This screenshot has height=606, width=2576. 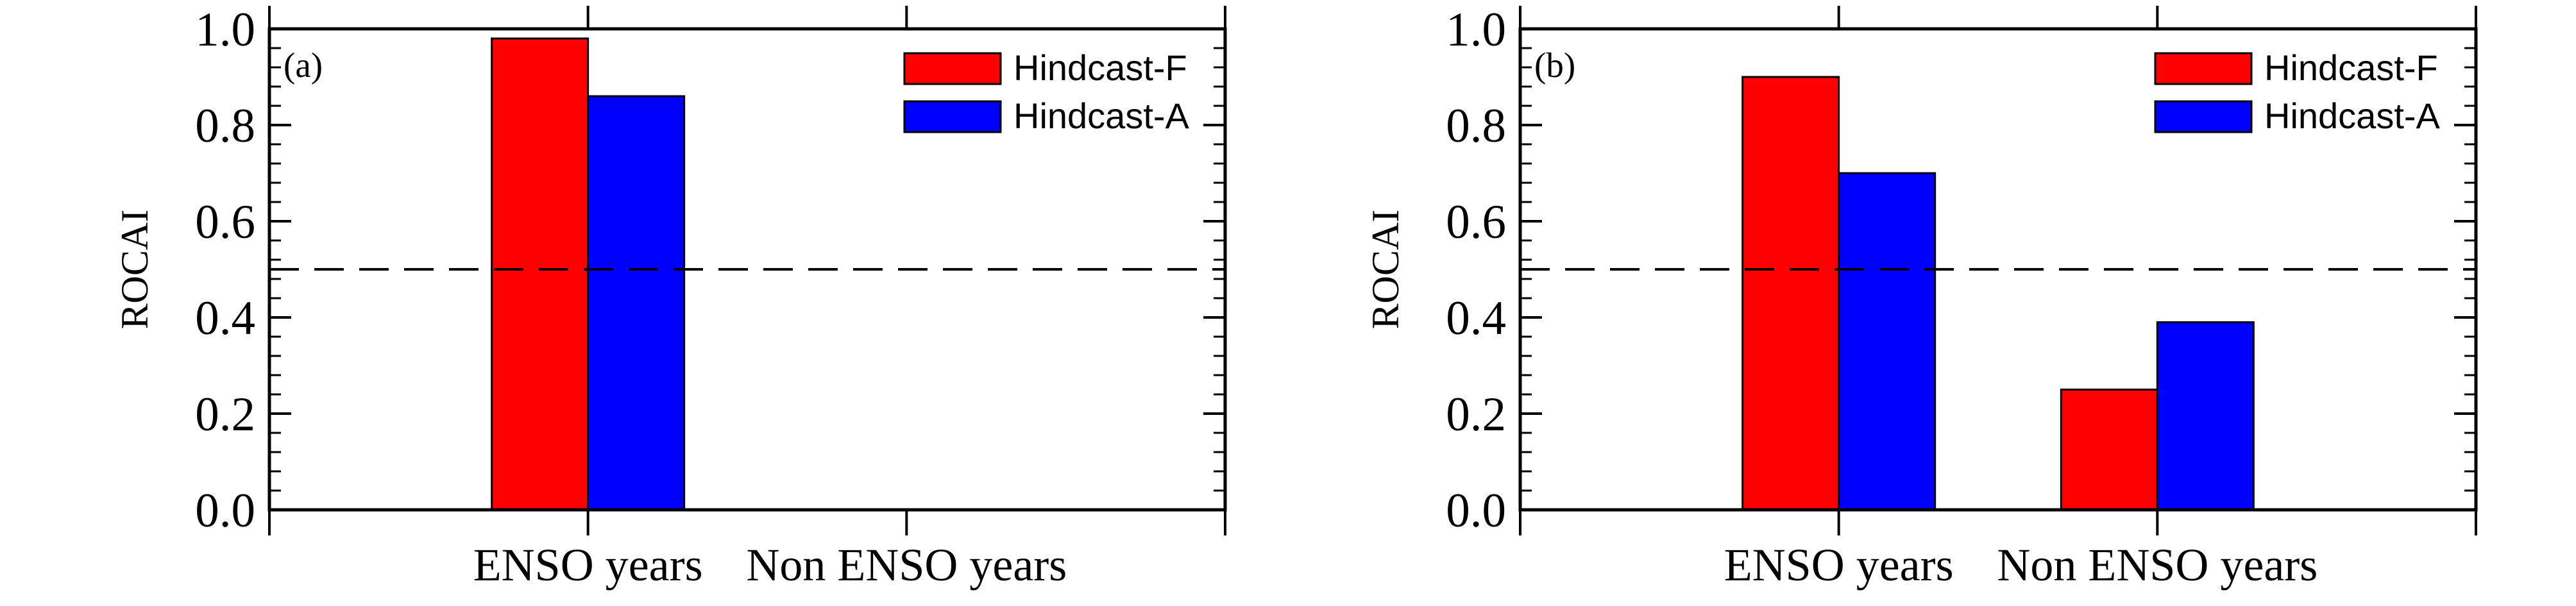 What do you see at coordinates (2205, 416) in the screenshot?
I see `bar-hindcast-a-non-enso-years` at bounding box center [2205, 416].